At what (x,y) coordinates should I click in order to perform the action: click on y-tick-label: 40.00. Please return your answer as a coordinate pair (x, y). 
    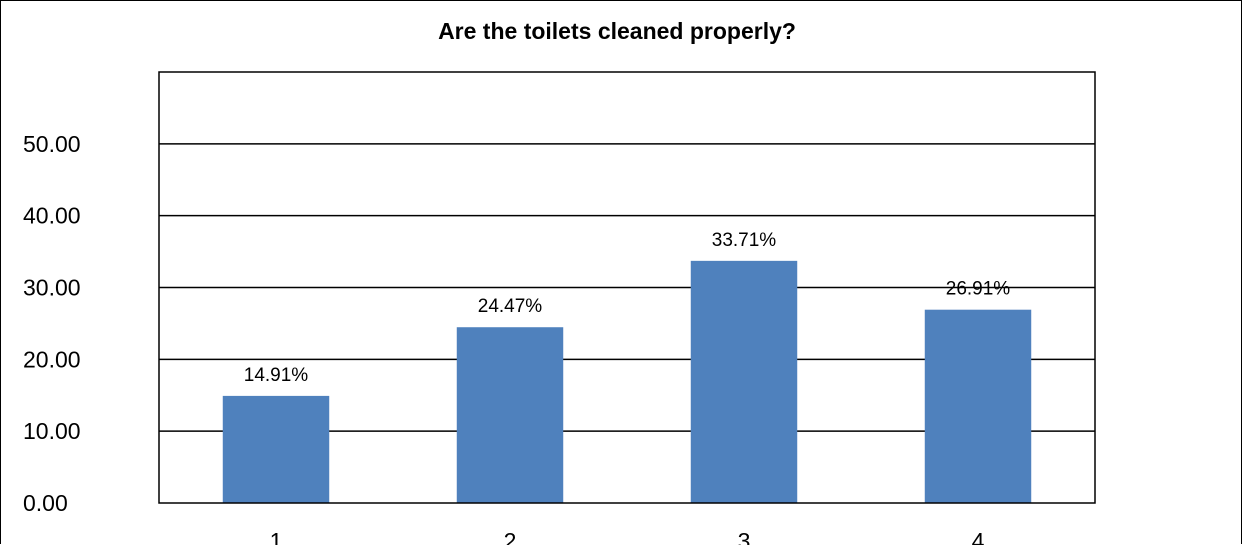
    Looking at the image, I should click on (52, 216).